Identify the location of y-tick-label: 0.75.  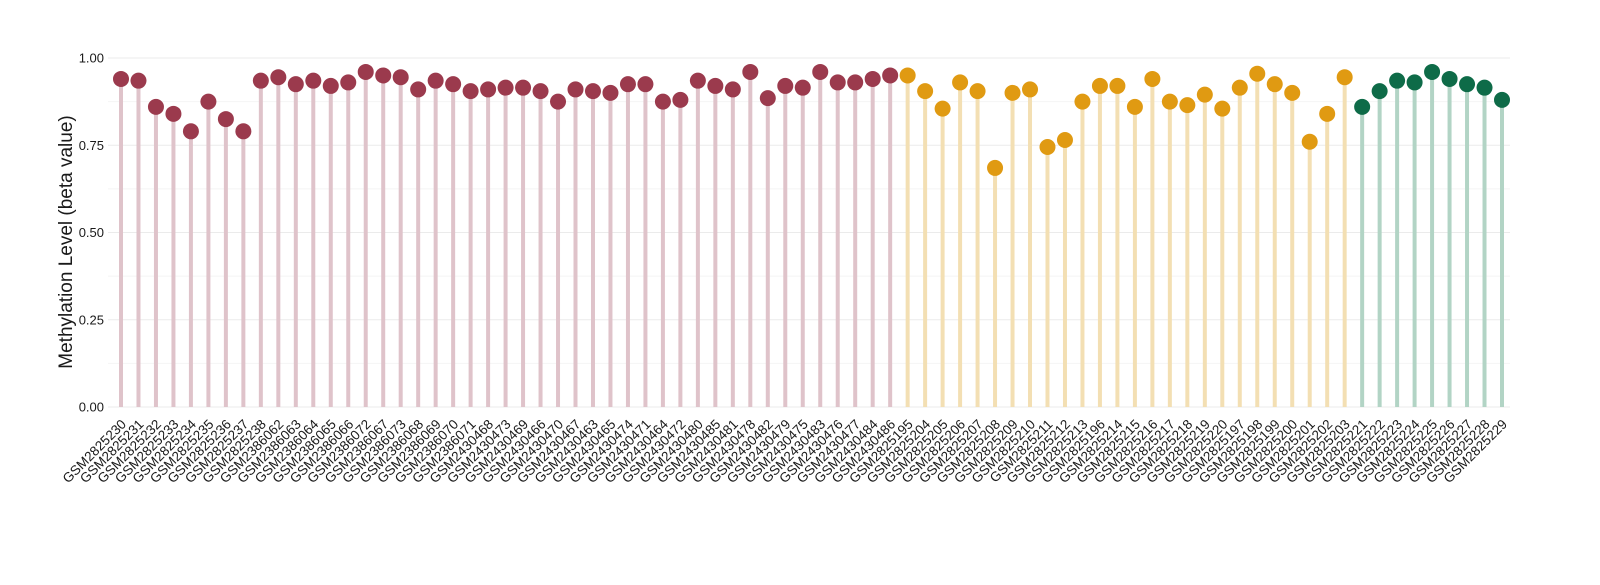
(91, 145).